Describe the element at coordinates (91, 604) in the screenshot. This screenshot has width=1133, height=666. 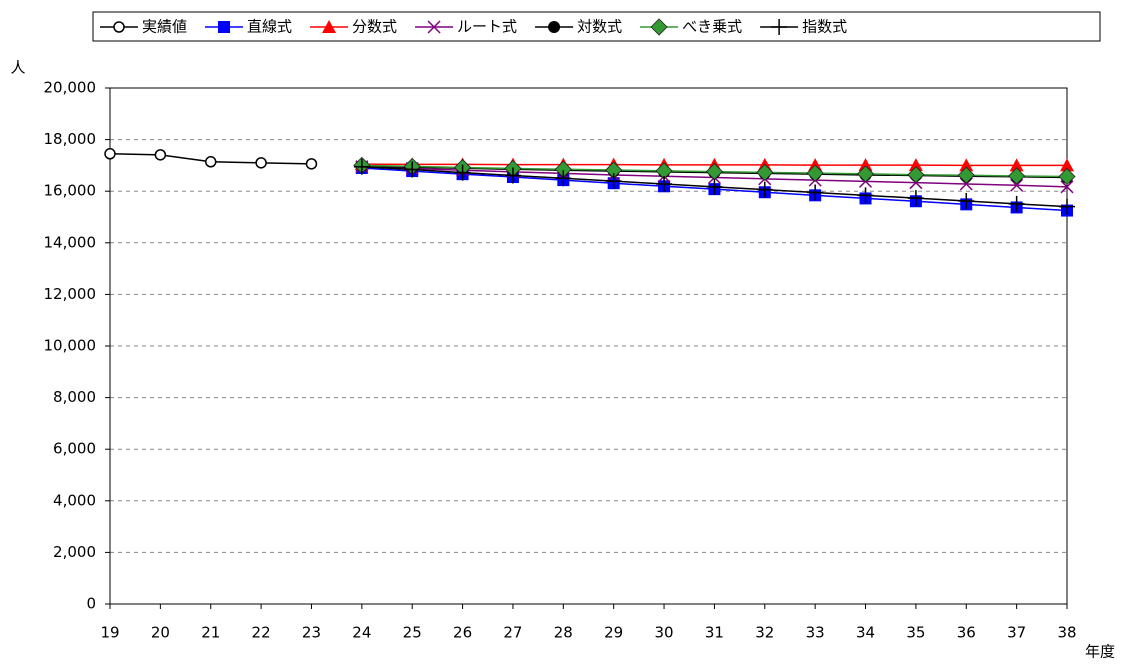
I see `y-tick-label: 0` at that location.